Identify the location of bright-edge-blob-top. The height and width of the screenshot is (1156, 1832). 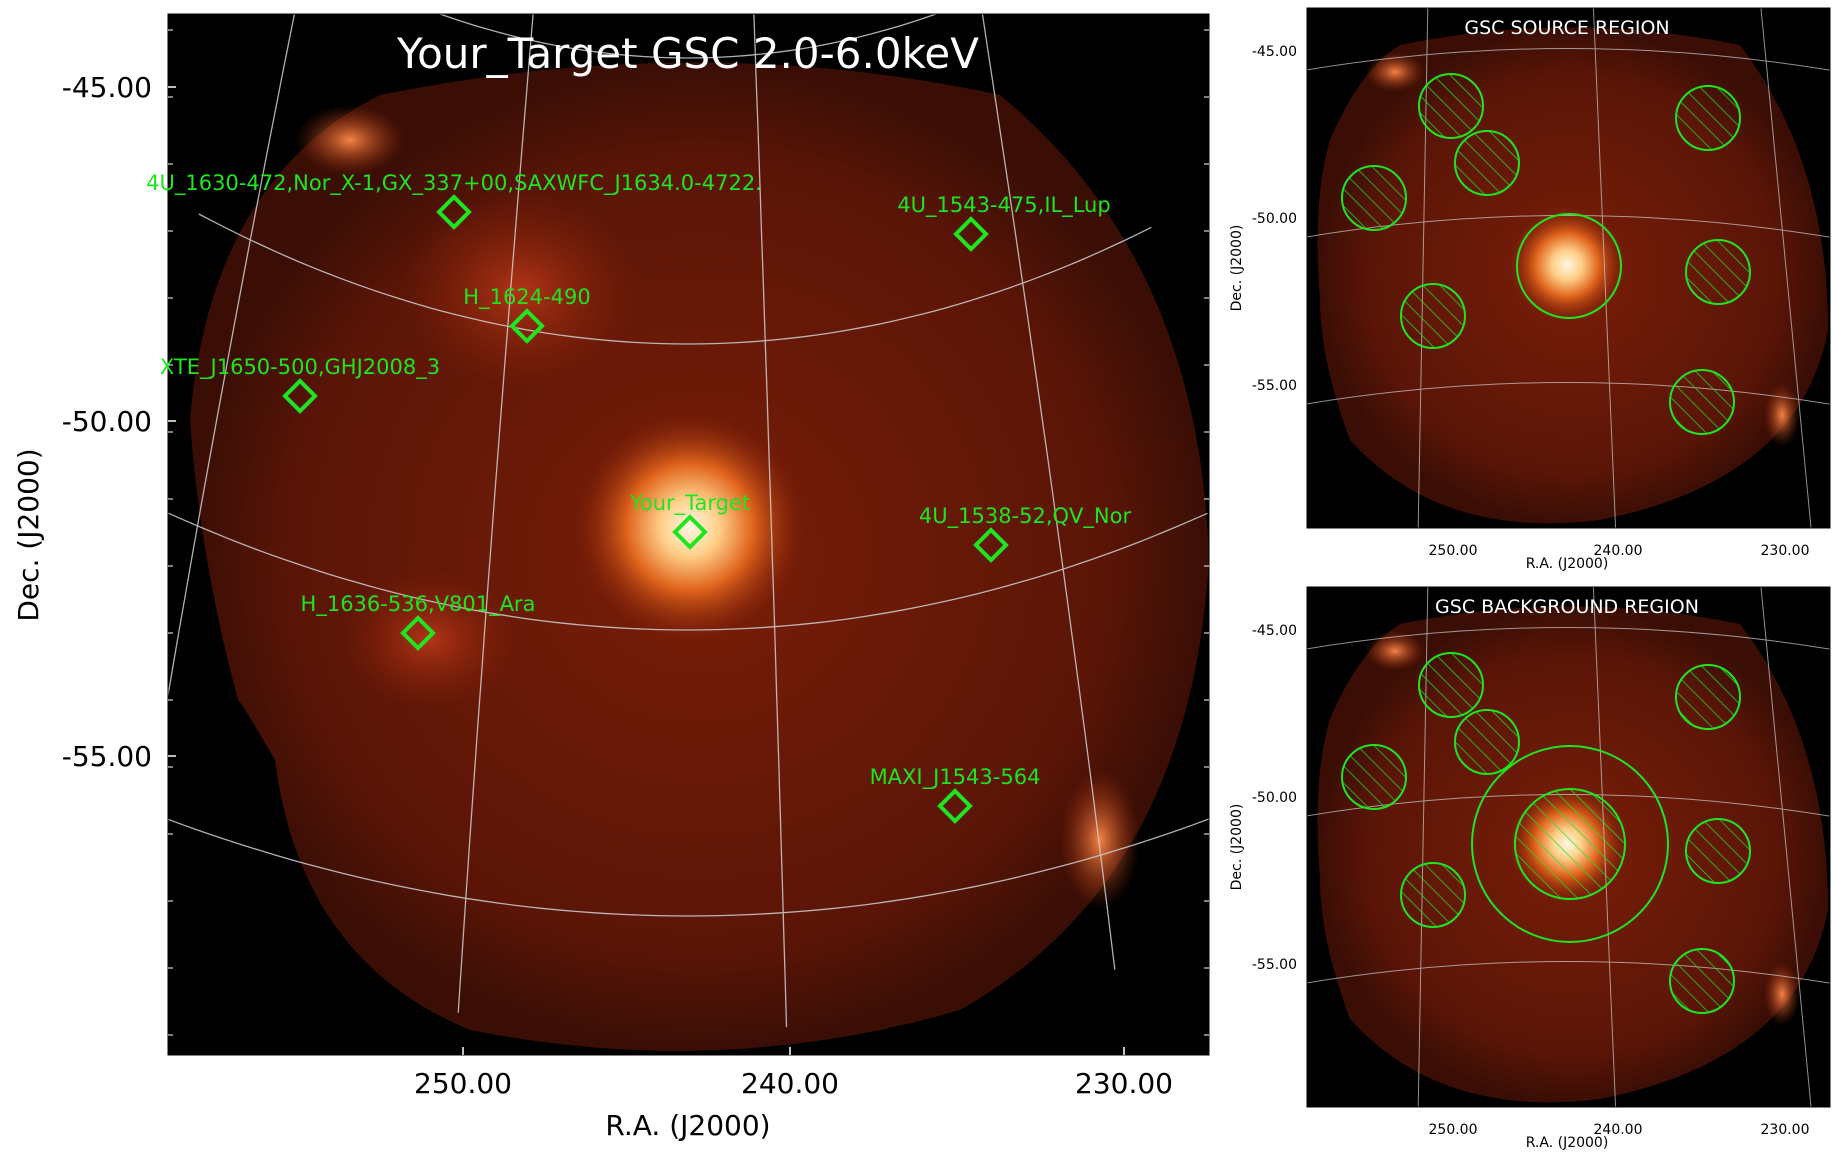
(350, 140).